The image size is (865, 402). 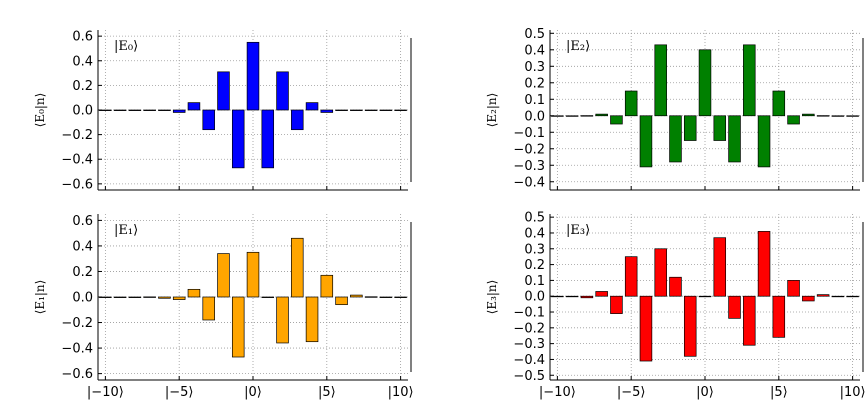 I want to click on y-axis-label: ⟨E₂|n⟩, so click(x=492, y=110).